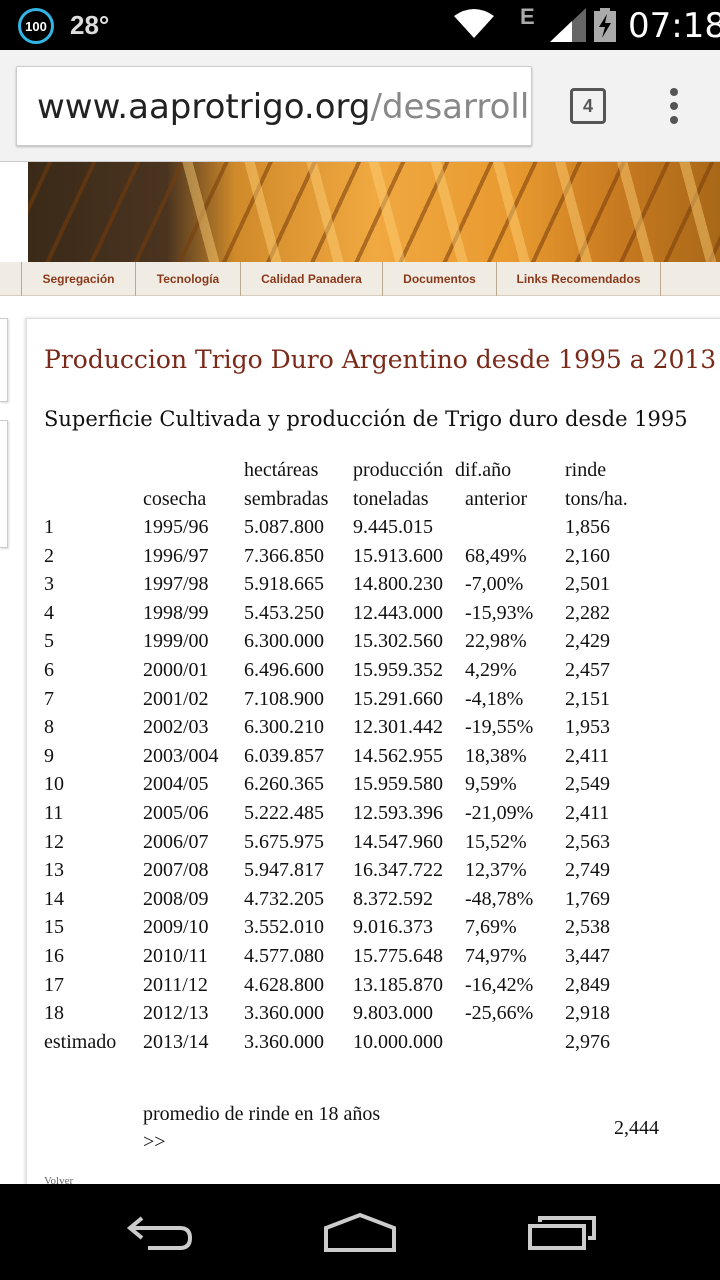 This screenshot has width=720, height=1280. What do you see at coordinates (398, 612) in the screenshot?
I see `cell-produccion: 12.443.000` at bounding box center [398, 612].